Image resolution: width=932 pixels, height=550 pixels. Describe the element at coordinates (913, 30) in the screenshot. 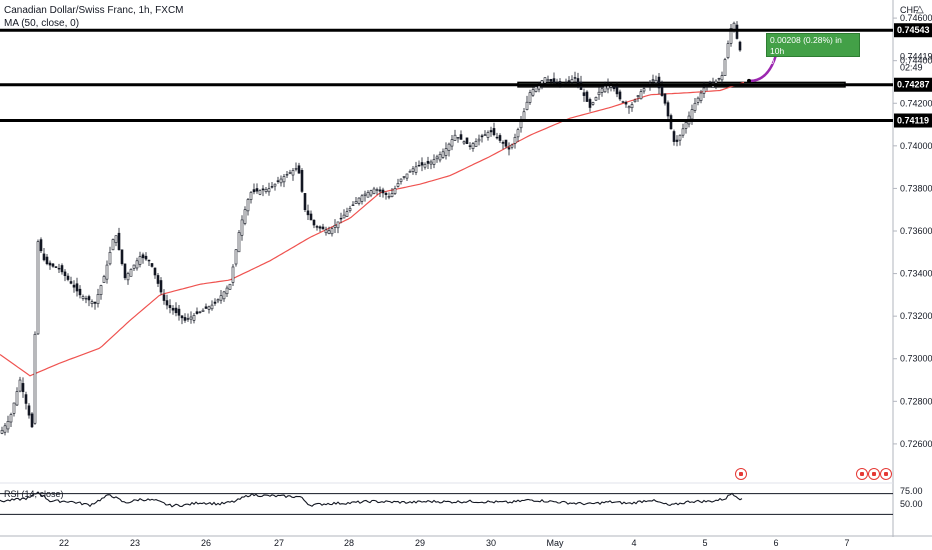

I see `level-price-label: 0.74543` at that location.